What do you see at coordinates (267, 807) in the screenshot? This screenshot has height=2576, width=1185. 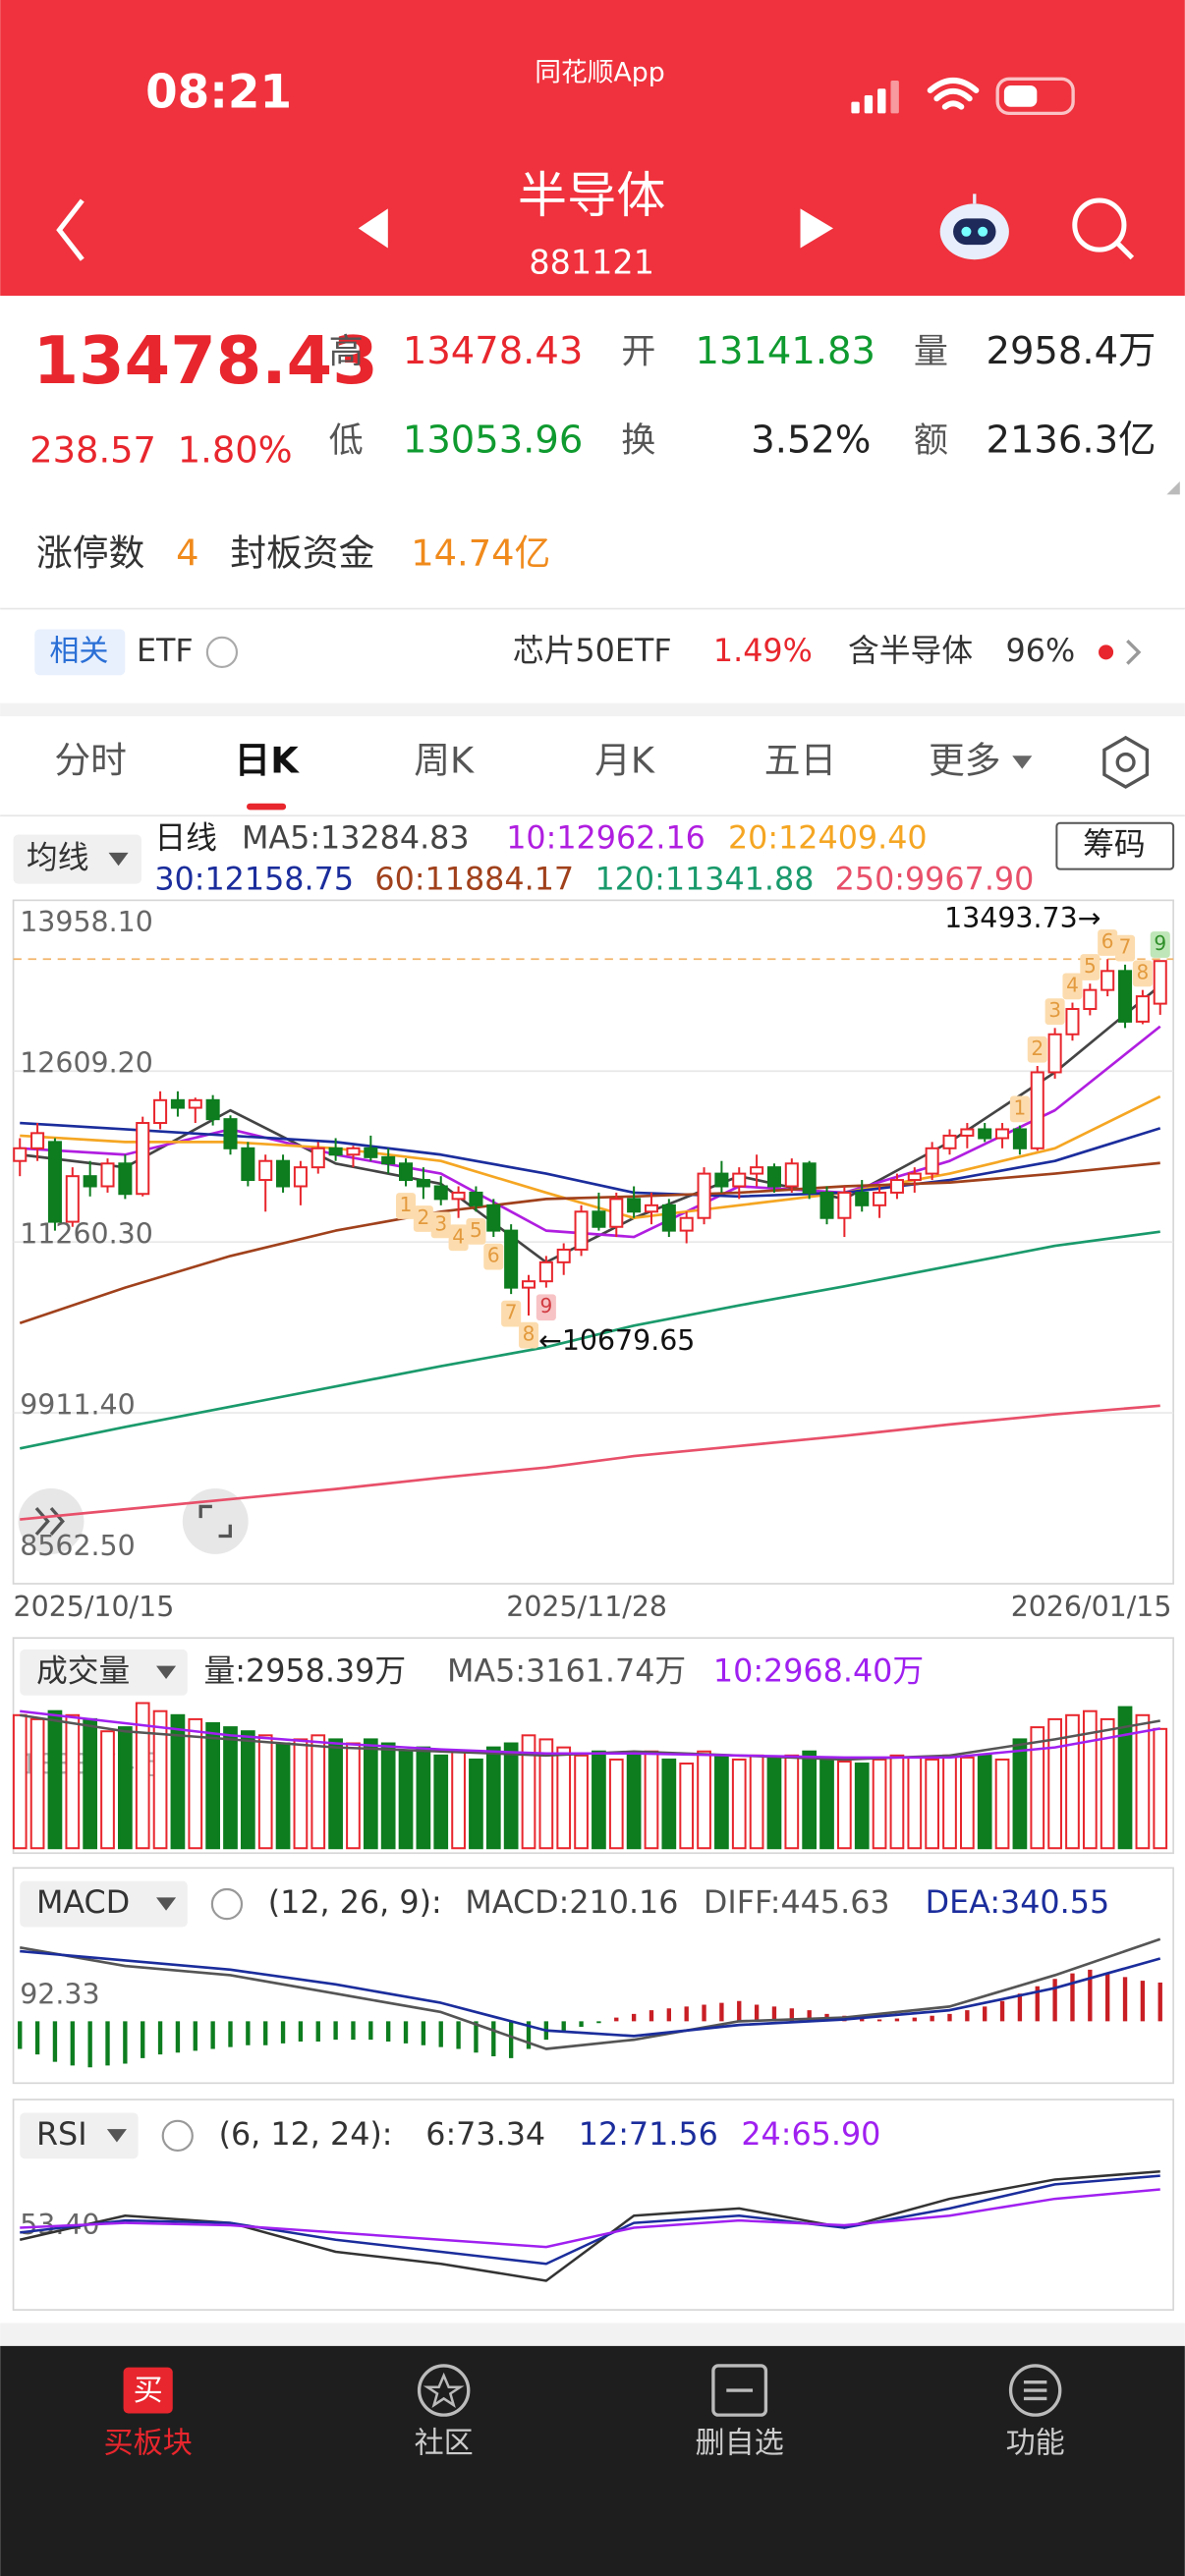 I see `tab-indicator` at bounding box center [267, 807].